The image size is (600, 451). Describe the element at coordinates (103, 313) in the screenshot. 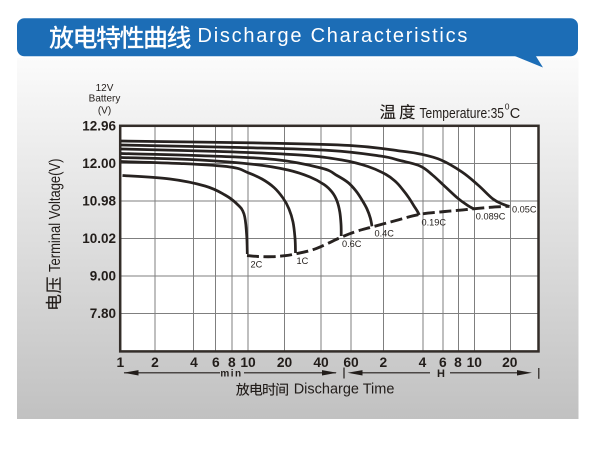

I see `svg-text: 7.80` at that location.